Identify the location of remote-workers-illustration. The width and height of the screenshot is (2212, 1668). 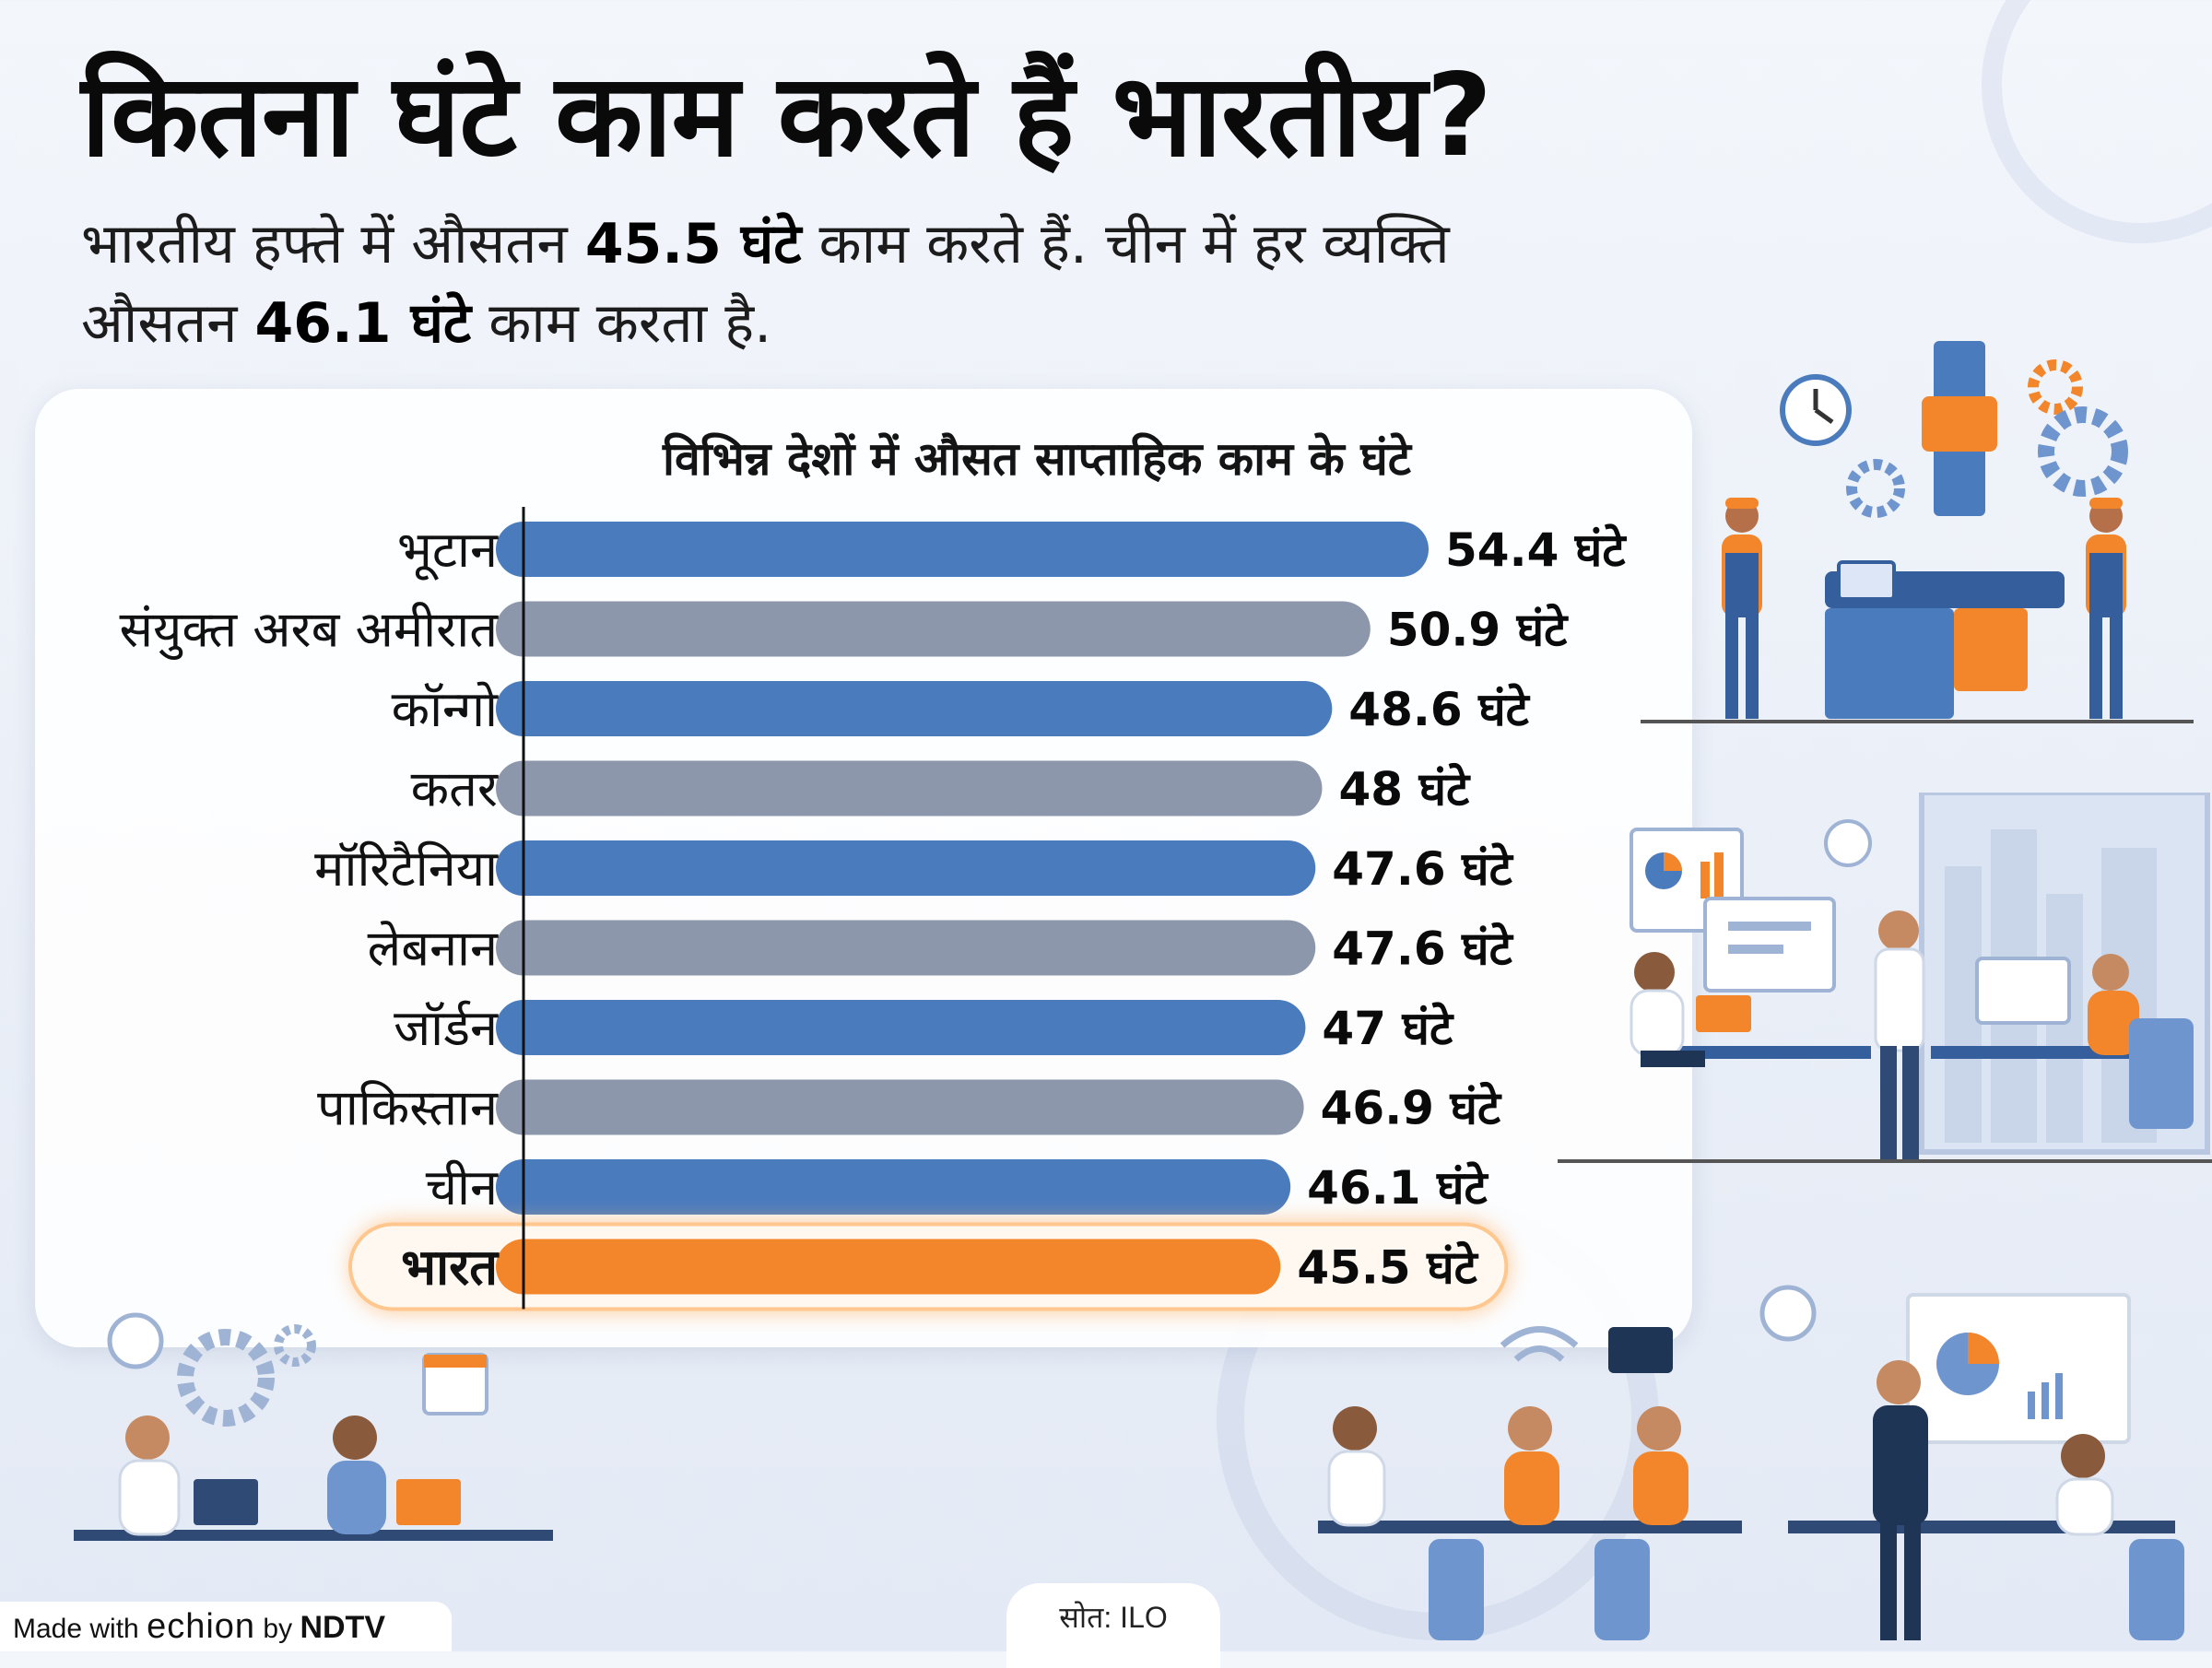
(313, 1426).